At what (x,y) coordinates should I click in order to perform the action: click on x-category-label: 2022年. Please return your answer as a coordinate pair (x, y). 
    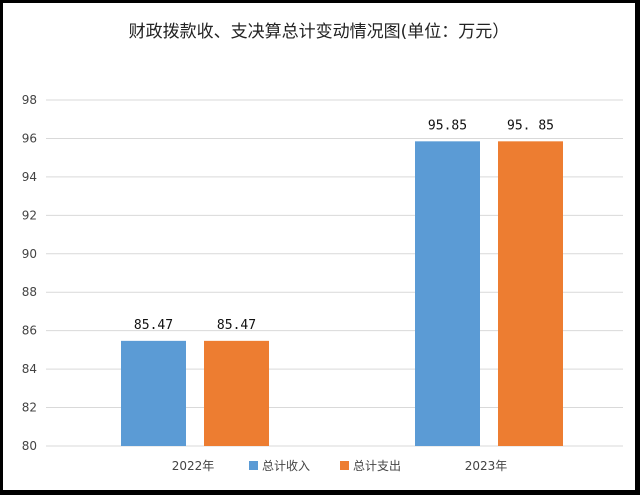
    Looking at the image, I should click on (193, 466).